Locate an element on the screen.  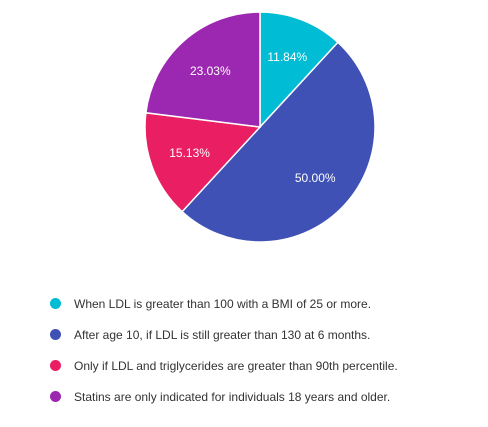
slice-value-label-2: 50.00% is located at coordinates (315, 178).